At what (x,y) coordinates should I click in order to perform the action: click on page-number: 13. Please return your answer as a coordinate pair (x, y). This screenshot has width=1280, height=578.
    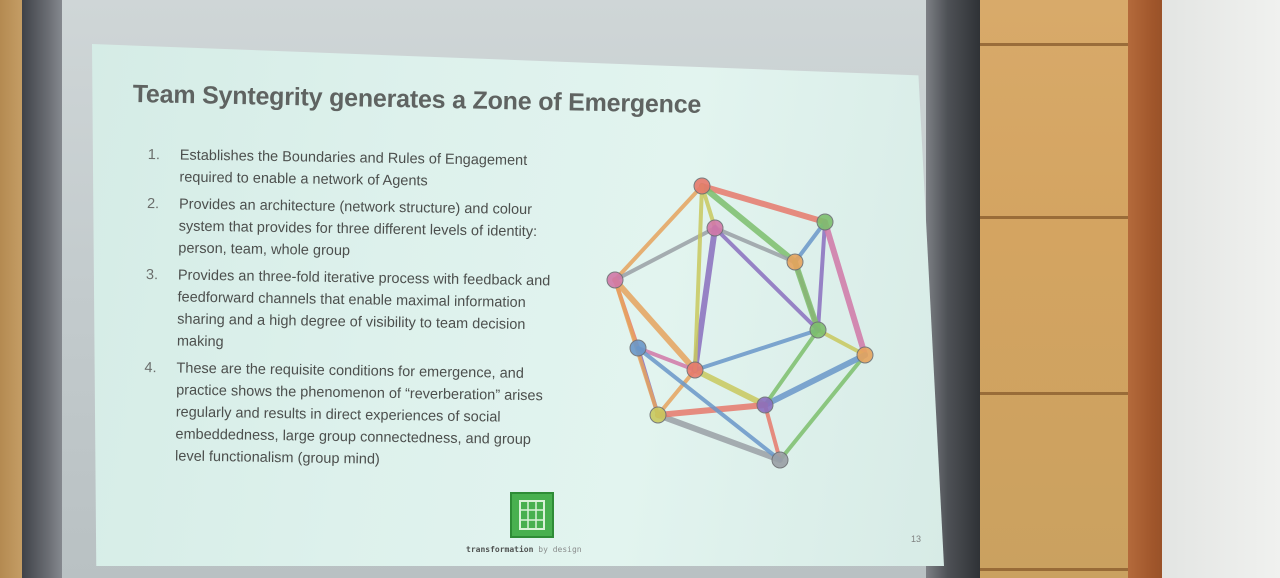
    Looking at the image, I should click on (916, 539).